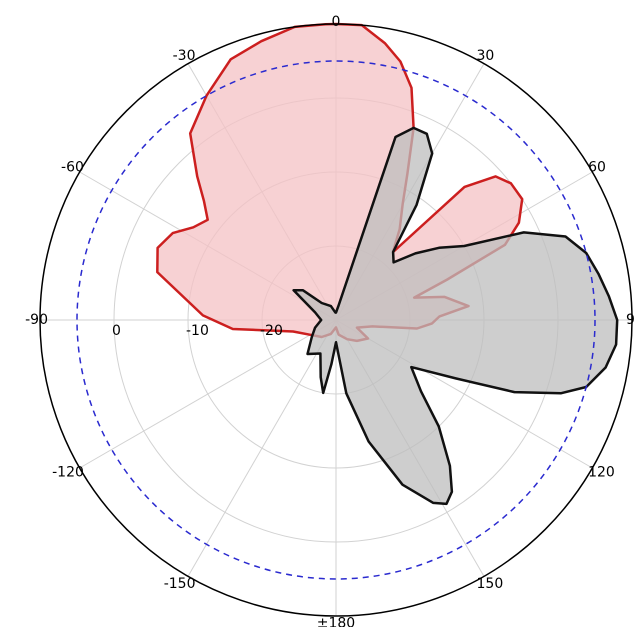 The height and width of the screenshot is (627, 640). What do you see at coordinates (336, 22) in the screenshot?
I see `angle-tick-label: 0` at bounding box center [336, 22].